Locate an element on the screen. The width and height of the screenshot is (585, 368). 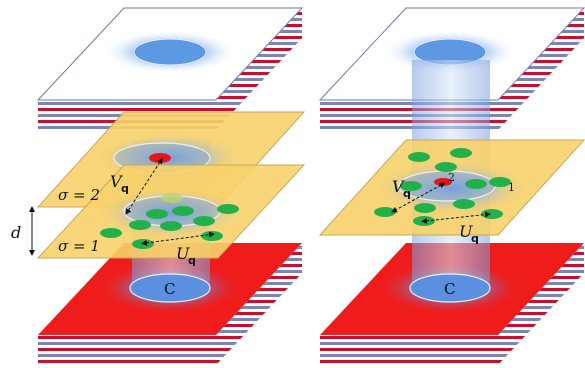
left-intralayer-label: U is located at coordinates (183, 253).